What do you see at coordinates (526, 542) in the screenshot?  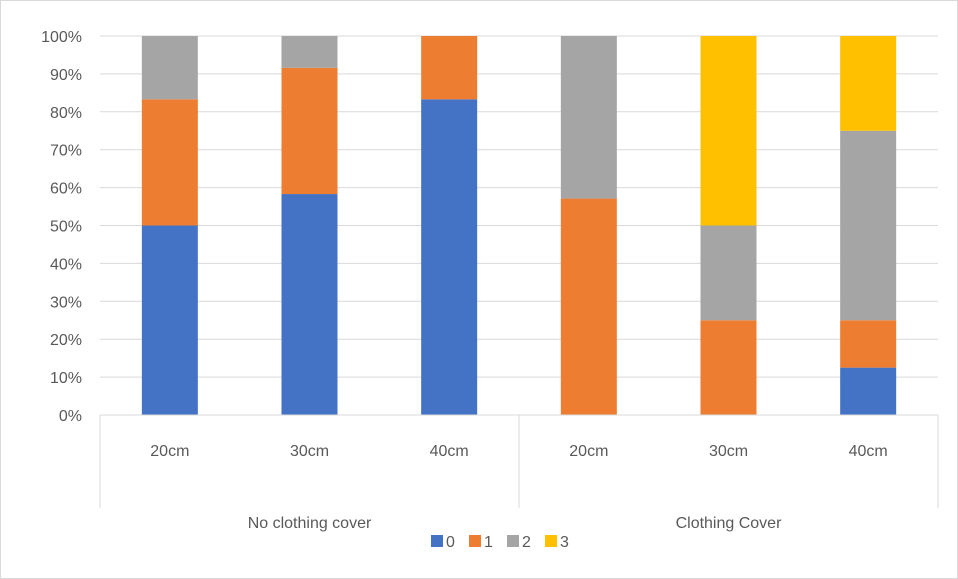 I see `legend-label-2: 2` at bounding box center [526, 542].